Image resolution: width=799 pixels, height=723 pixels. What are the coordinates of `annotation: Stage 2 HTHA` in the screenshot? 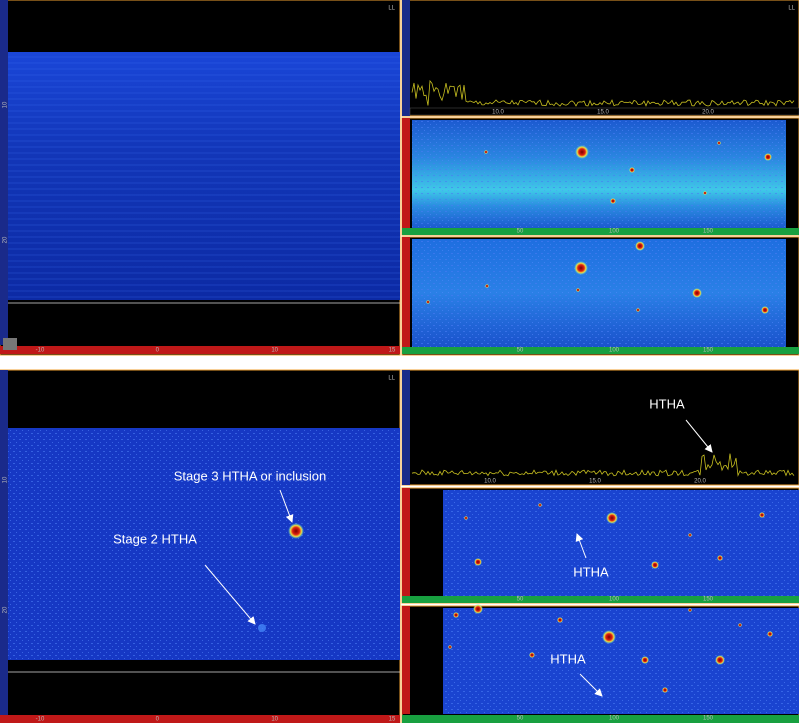 It's located at (155, 538).